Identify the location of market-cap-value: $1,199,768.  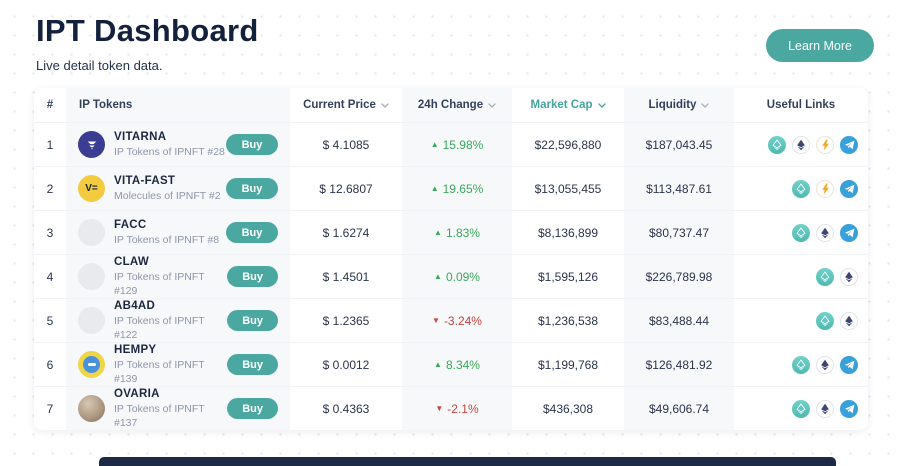
(568, 364).